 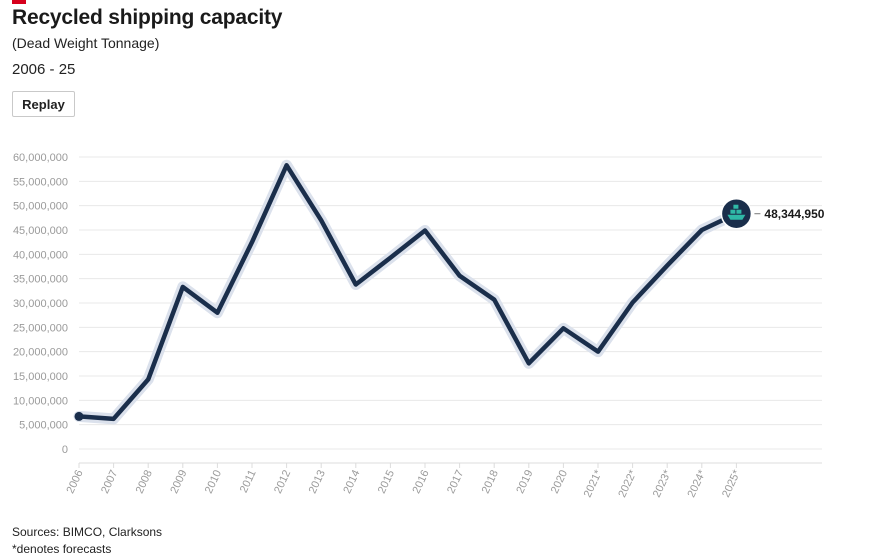 I want to click on x-tick-label: 2023*, so click(x=662, y=484).